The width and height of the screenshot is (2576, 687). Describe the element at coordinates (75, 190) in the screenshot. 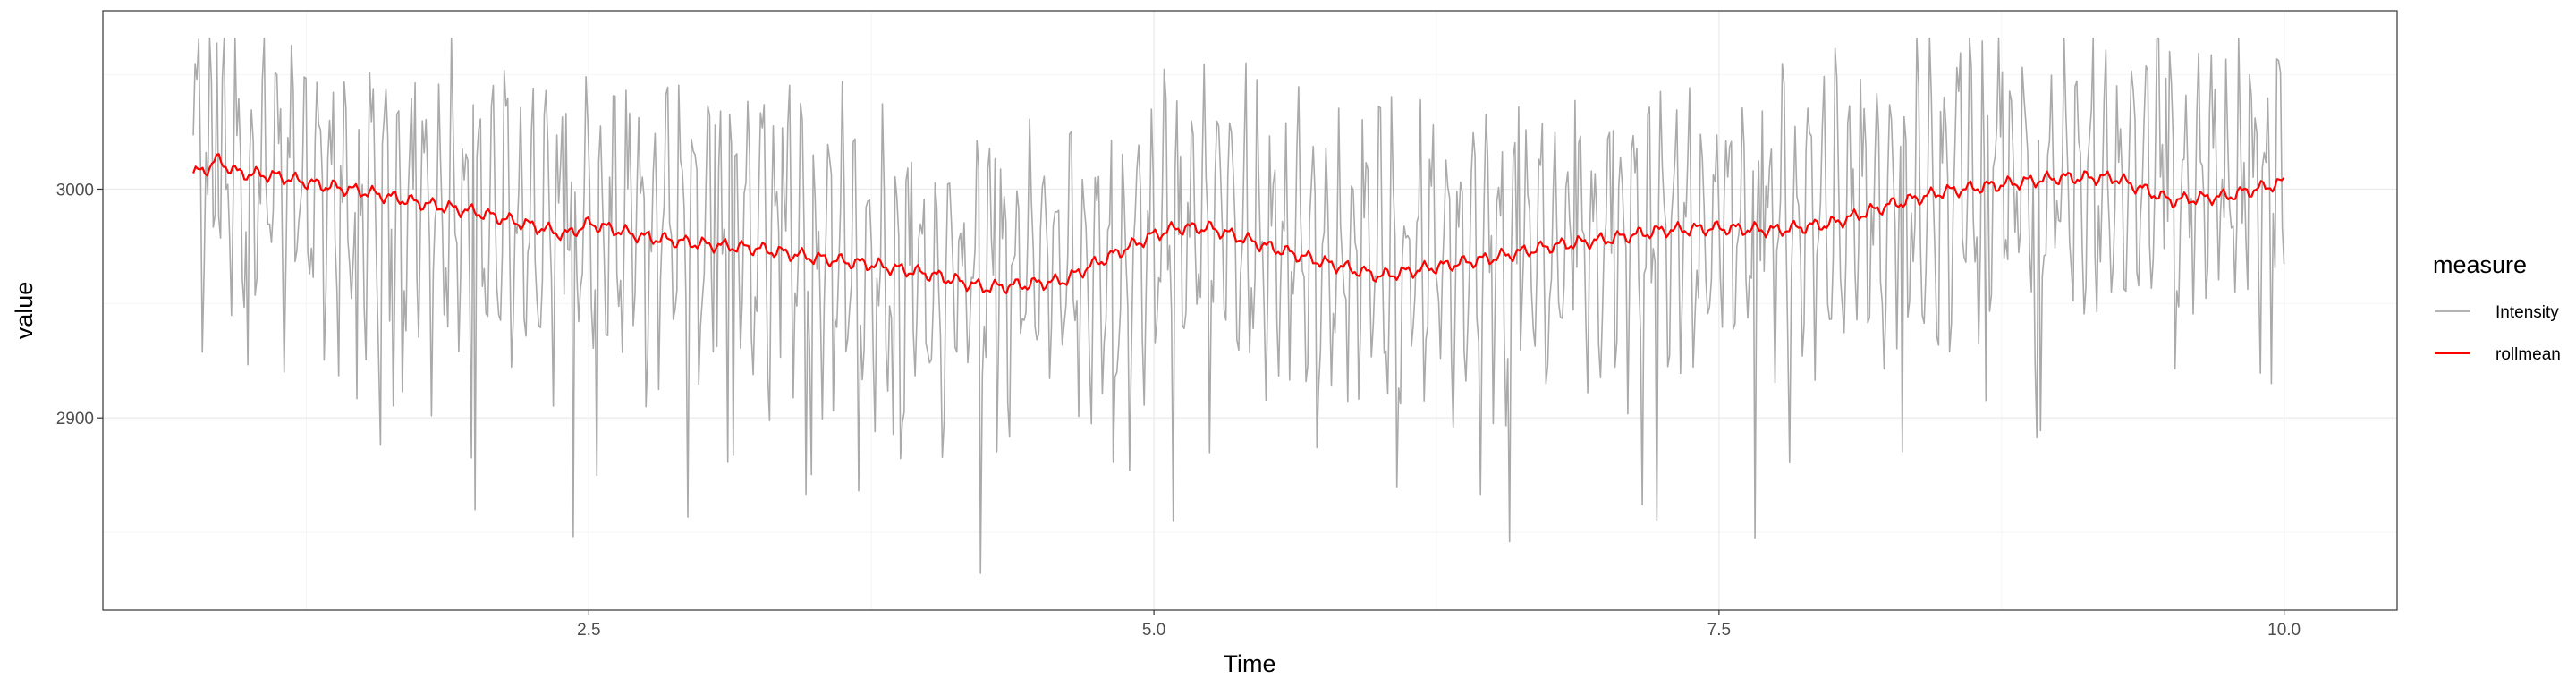

I see `y-tick-label: 3000` at that location.